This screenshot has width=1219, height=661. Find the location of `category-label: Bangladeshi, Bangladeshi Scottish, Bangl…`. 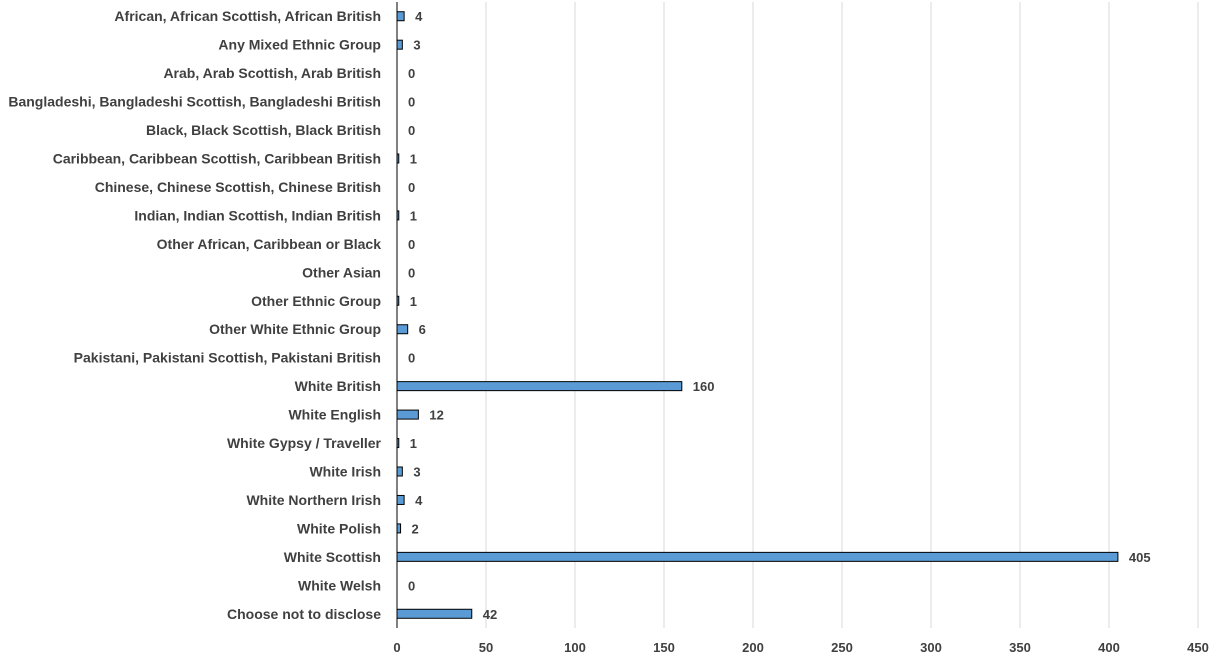

category-label: Bangladeshi, Bangladeshi Scottish, Bangl… is located at coordinates (194, 102).